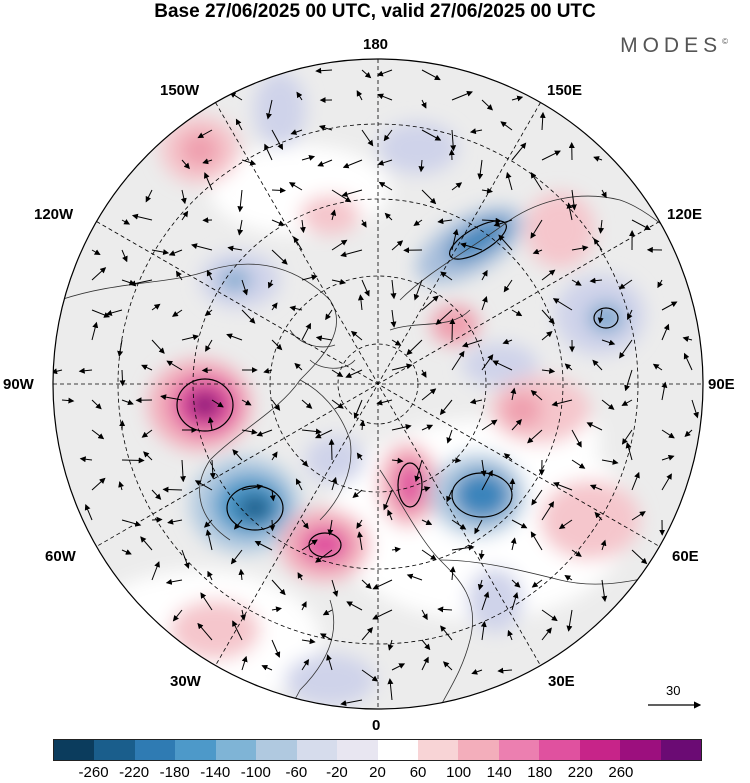  I want to click on colorbar-tick-label: 220, so click(580, 772).